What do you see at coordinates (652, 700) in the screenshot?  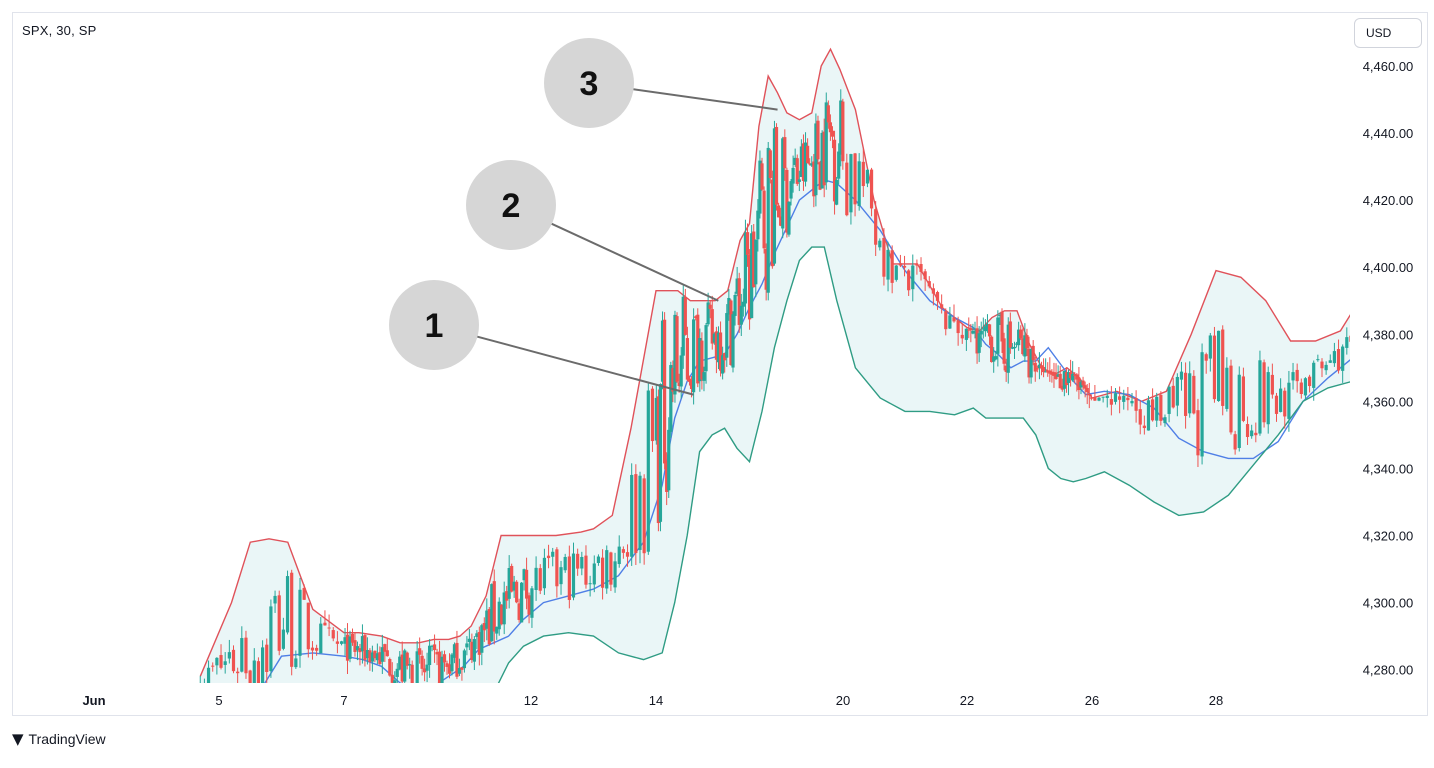 I see `time-axis: Jun 5 7 12 14 20 22 26 28` at bounding box center [652, 700].